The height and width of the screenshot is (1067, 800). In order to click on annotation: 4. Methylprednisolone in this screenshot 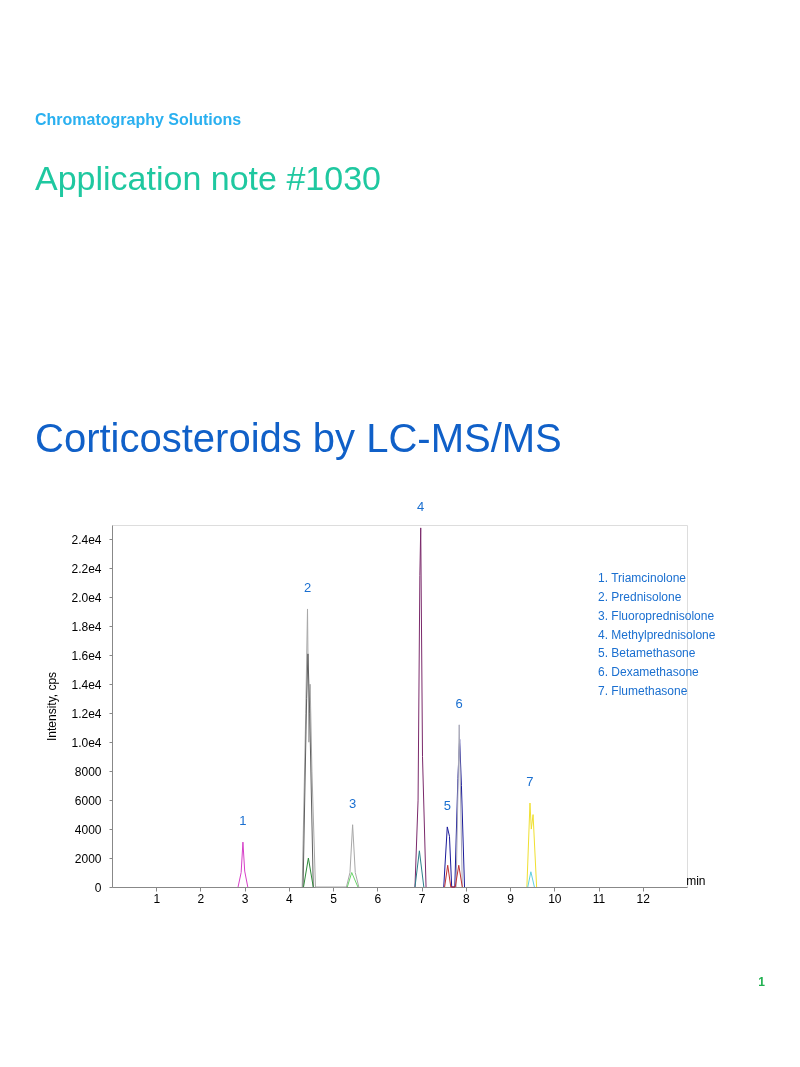, I will do `click(657, 634)`.